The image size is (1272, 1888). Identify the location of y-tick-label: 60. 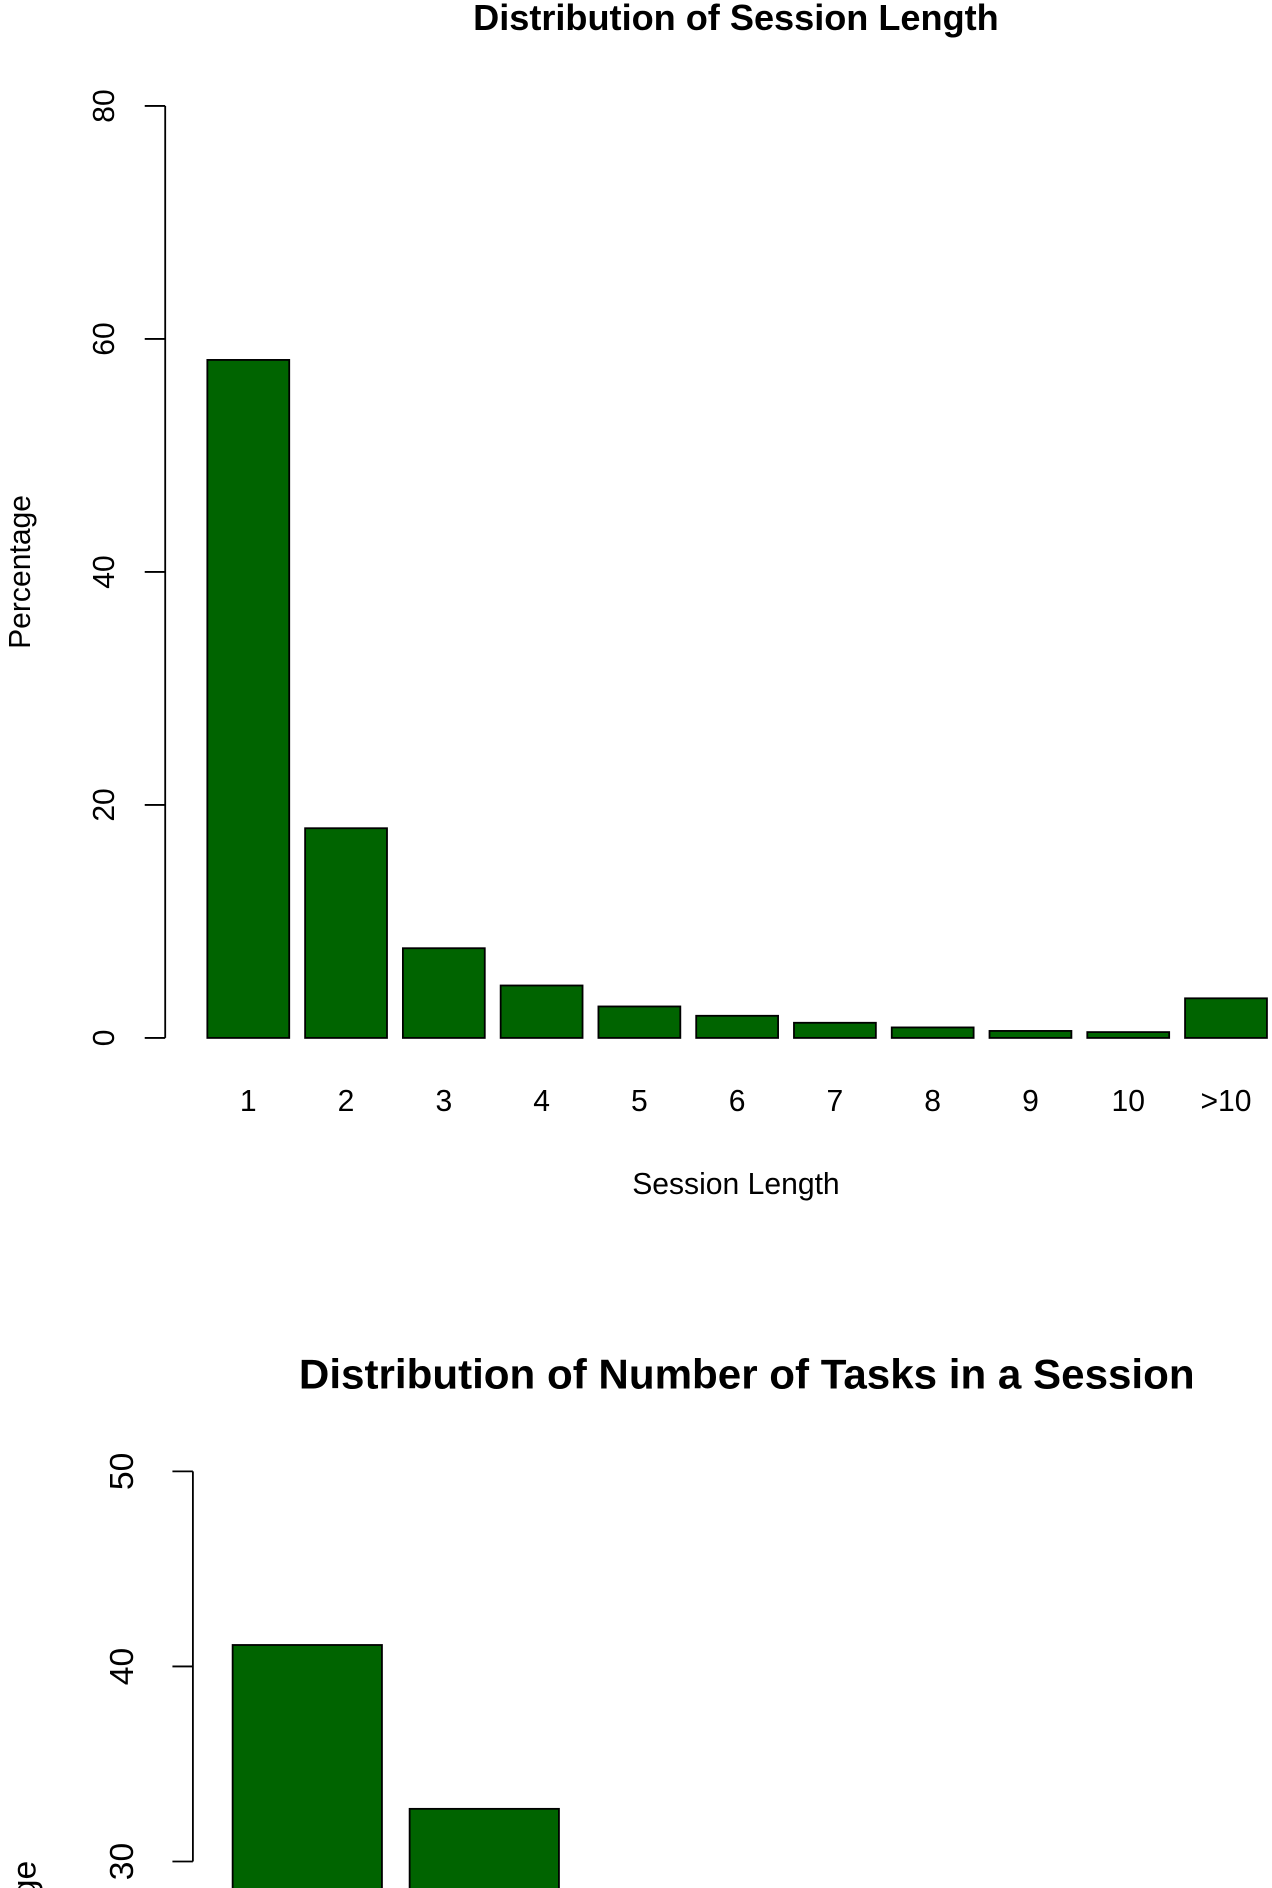
(104, 338).